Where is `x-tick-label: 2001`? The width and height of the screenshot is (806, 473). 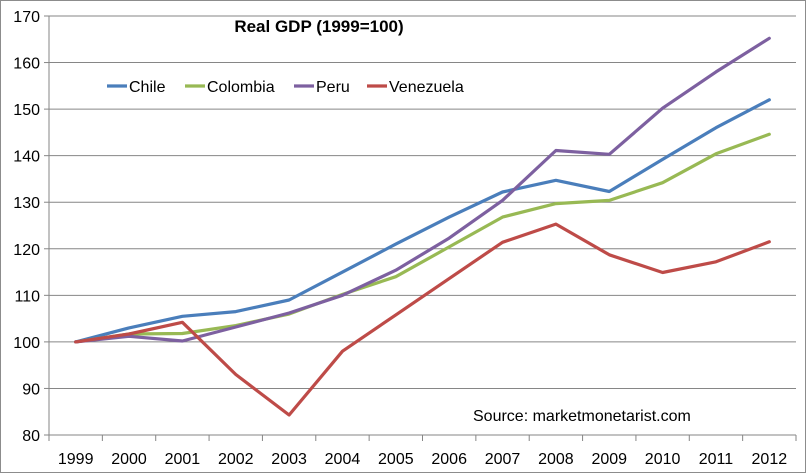
x-tick-label: 2001 is located at coordinates (183, 459).